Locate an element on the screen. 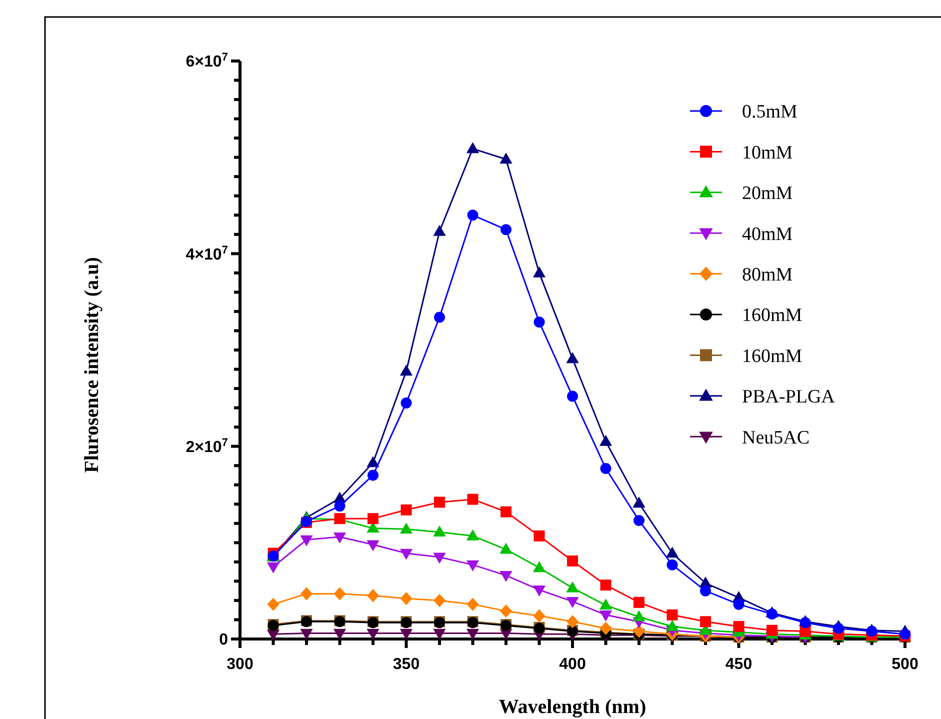 Image resolution: width=941 pixels, height=719 pixels. y-tick-label: 6×10$^{7}$ is located at coordinates (207, 61).